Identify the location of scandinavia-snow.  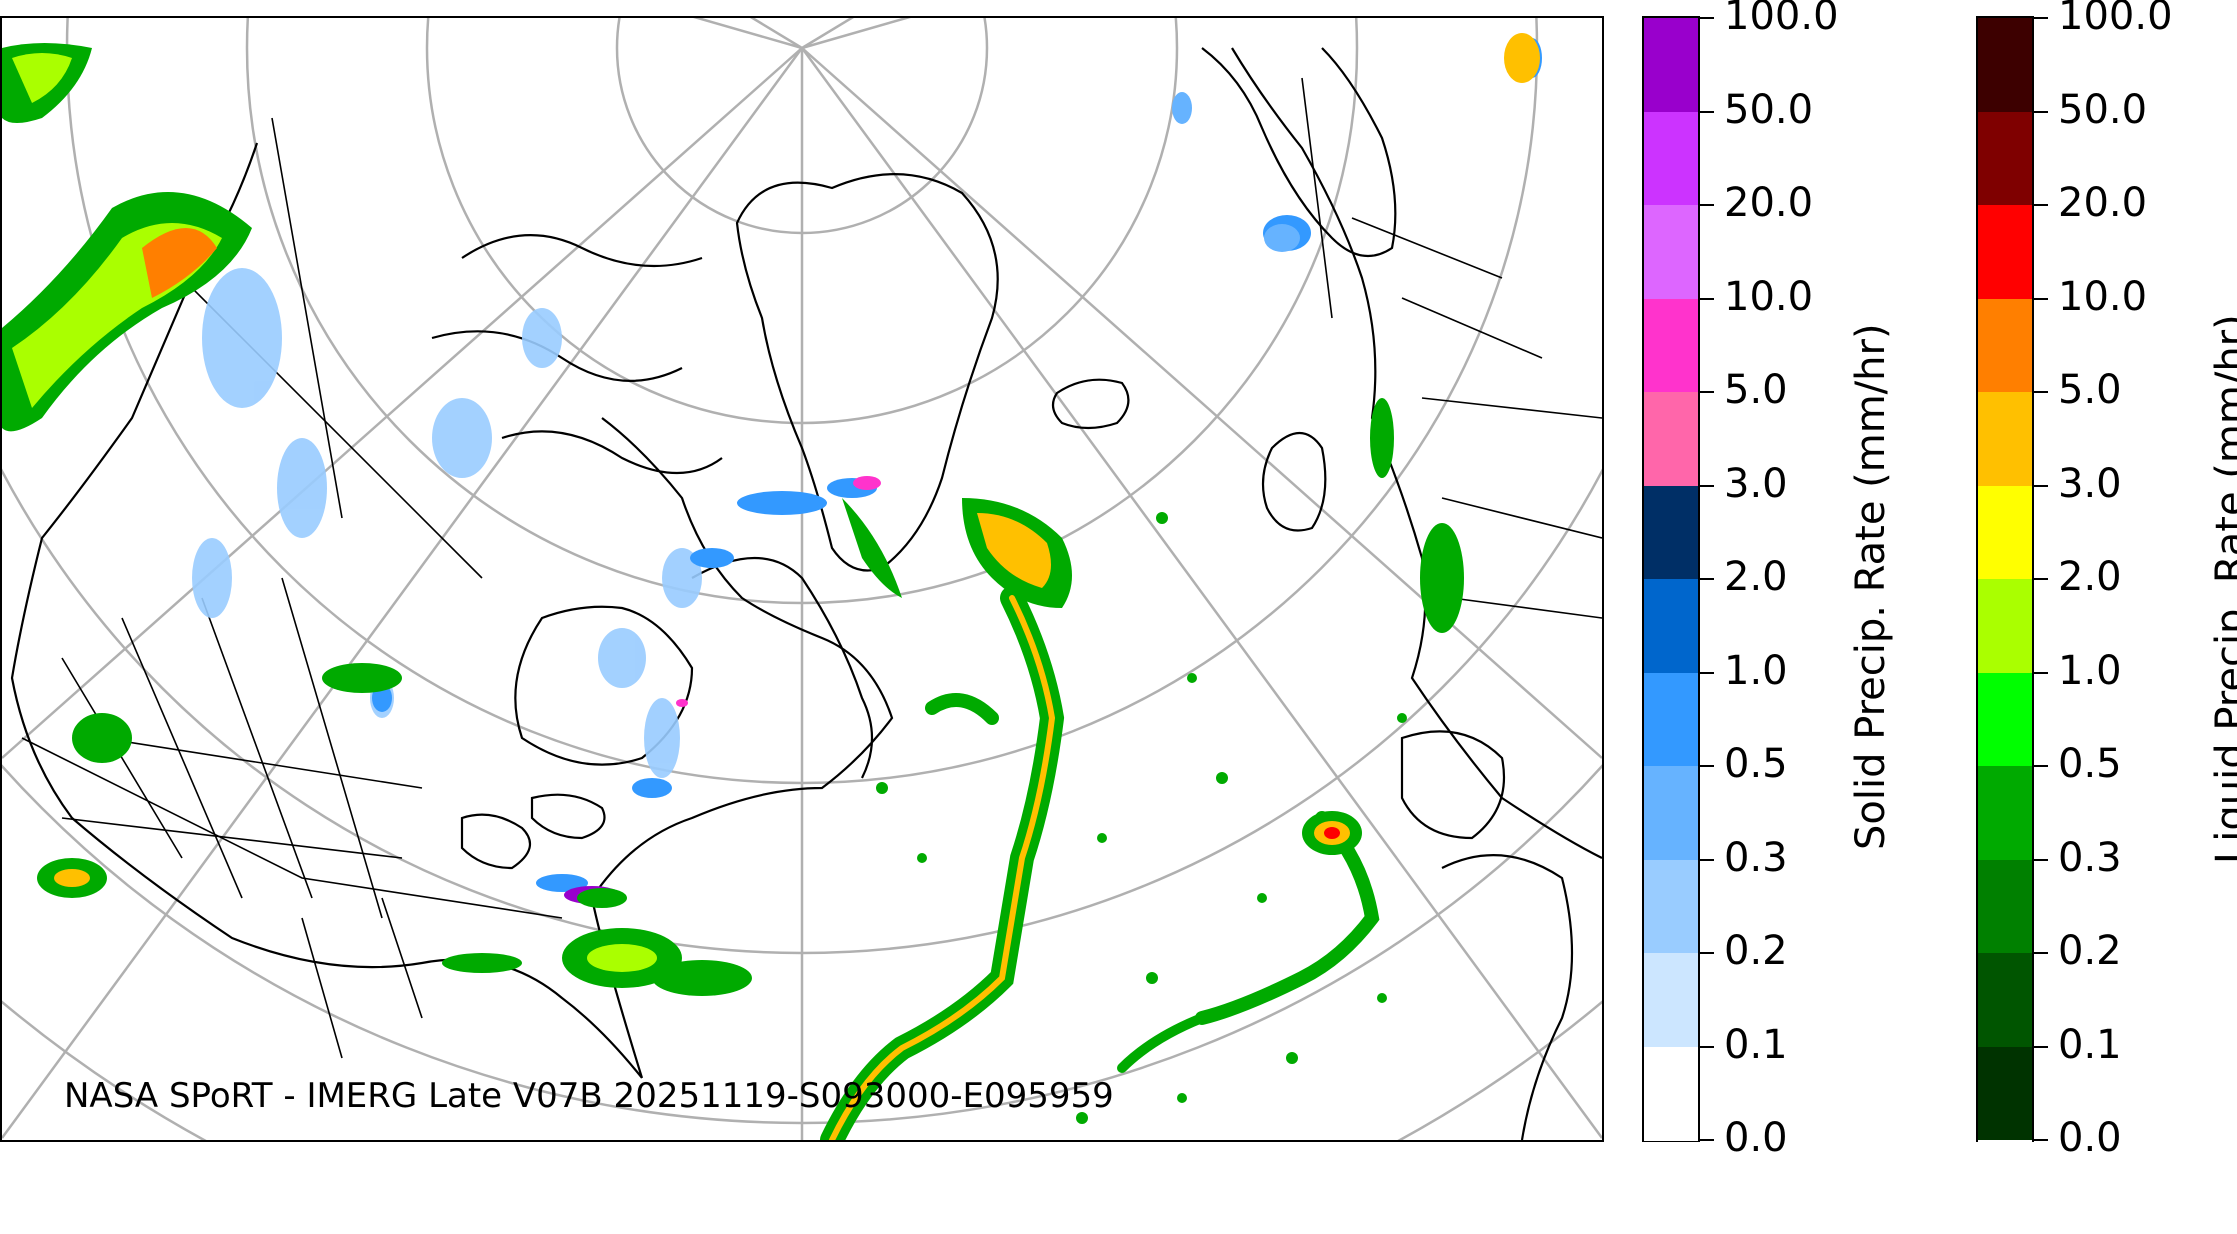
(1236, 172).